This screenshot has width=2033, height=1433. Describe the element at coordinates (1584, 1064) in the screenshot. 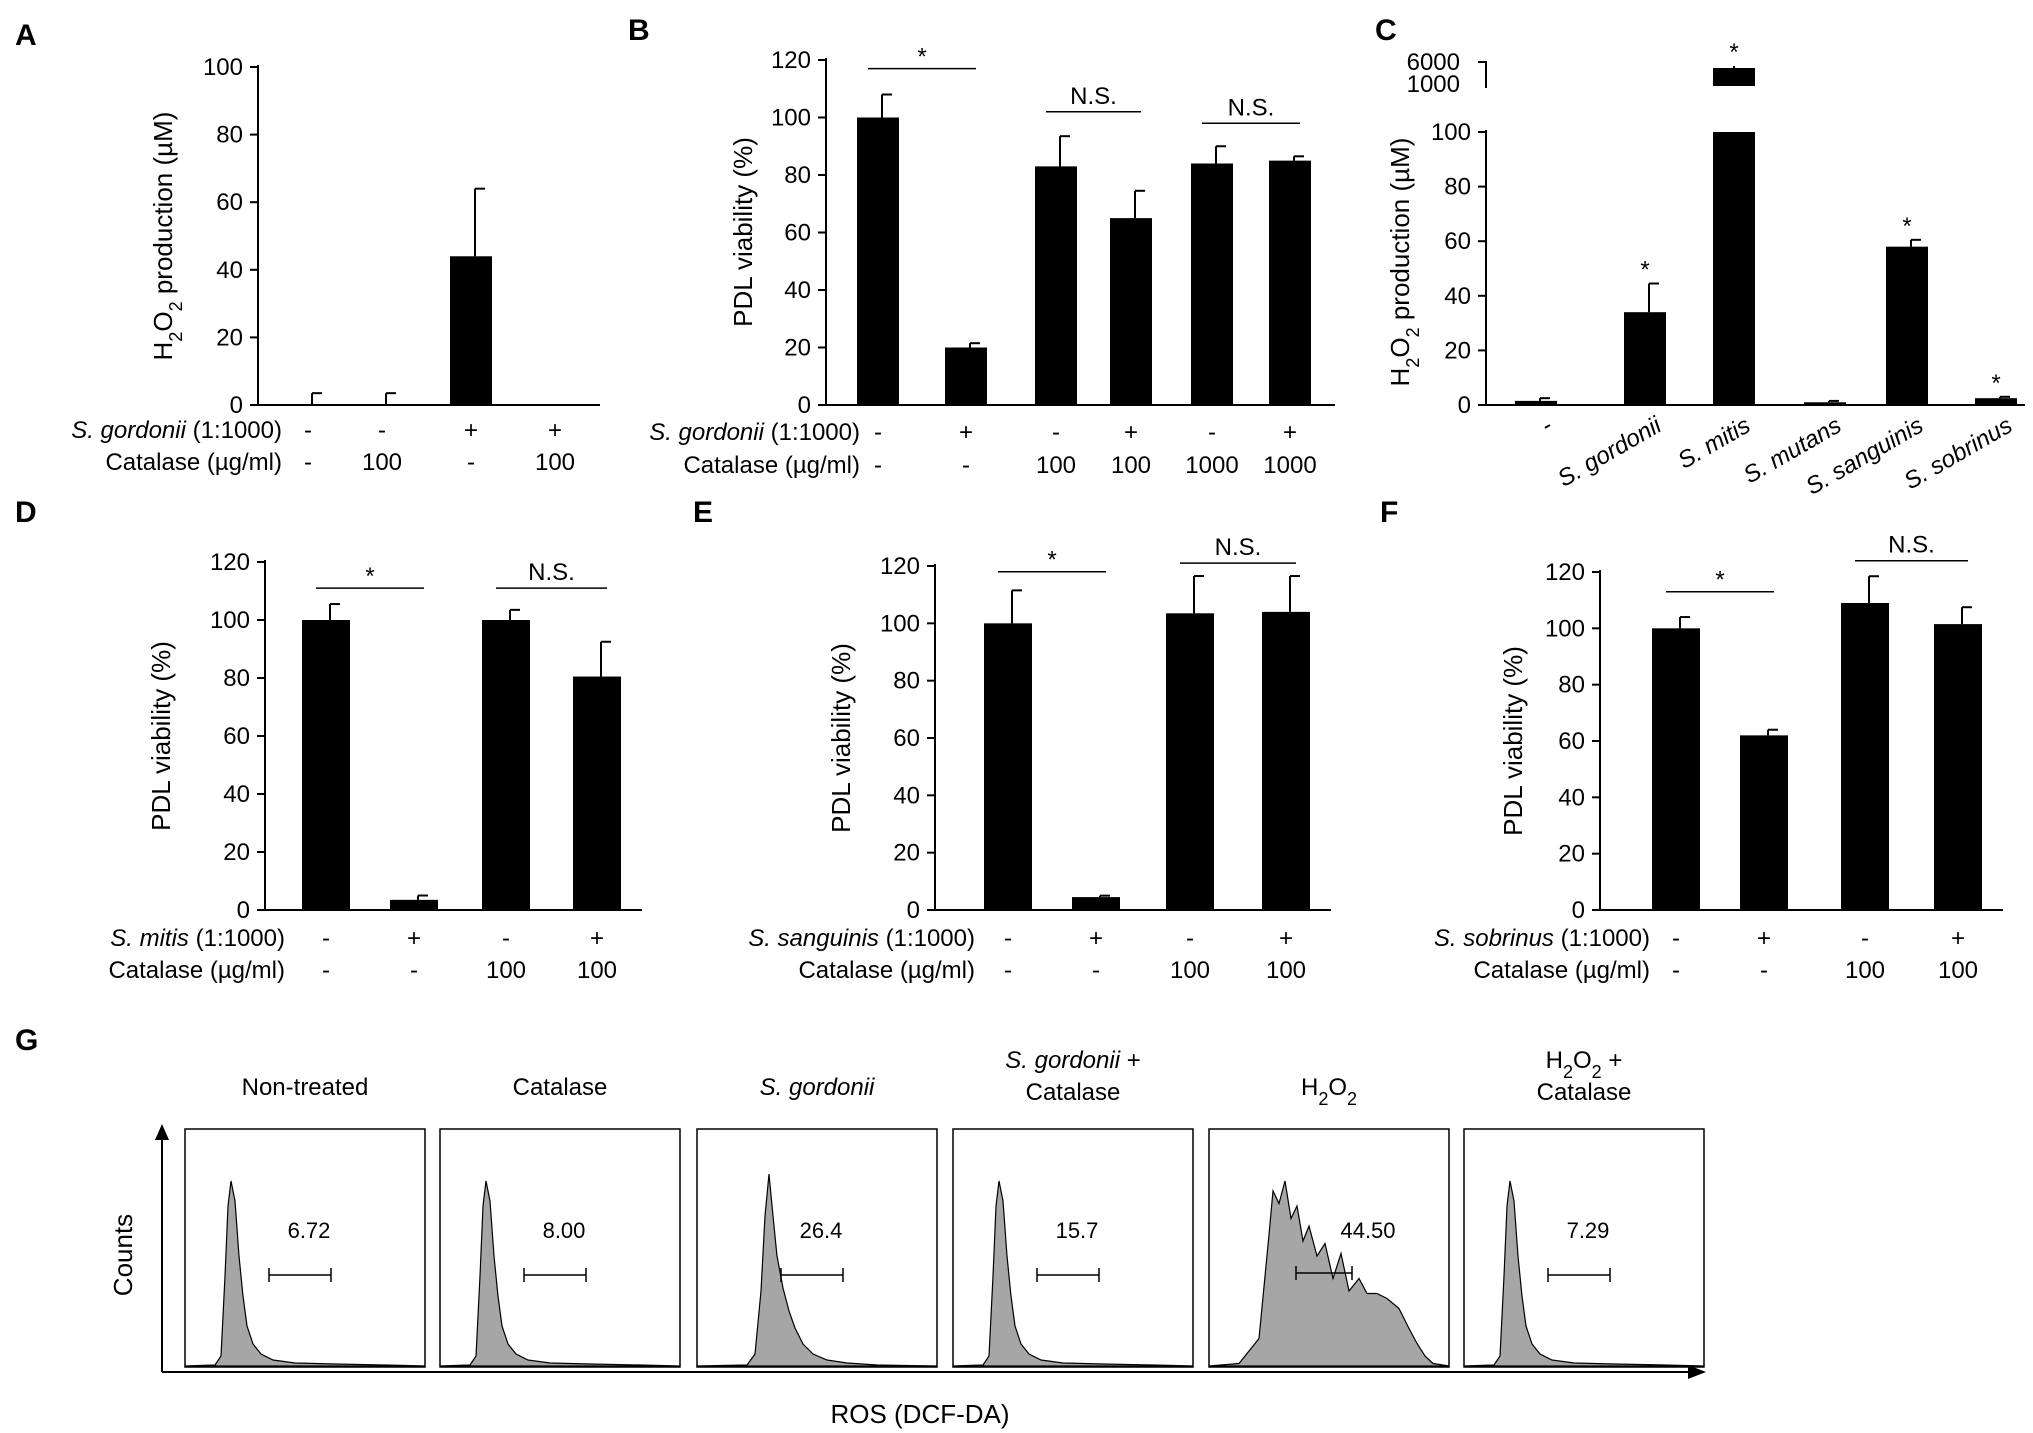

I see `histogram-title-5-line1: H2O2 +` at that location.